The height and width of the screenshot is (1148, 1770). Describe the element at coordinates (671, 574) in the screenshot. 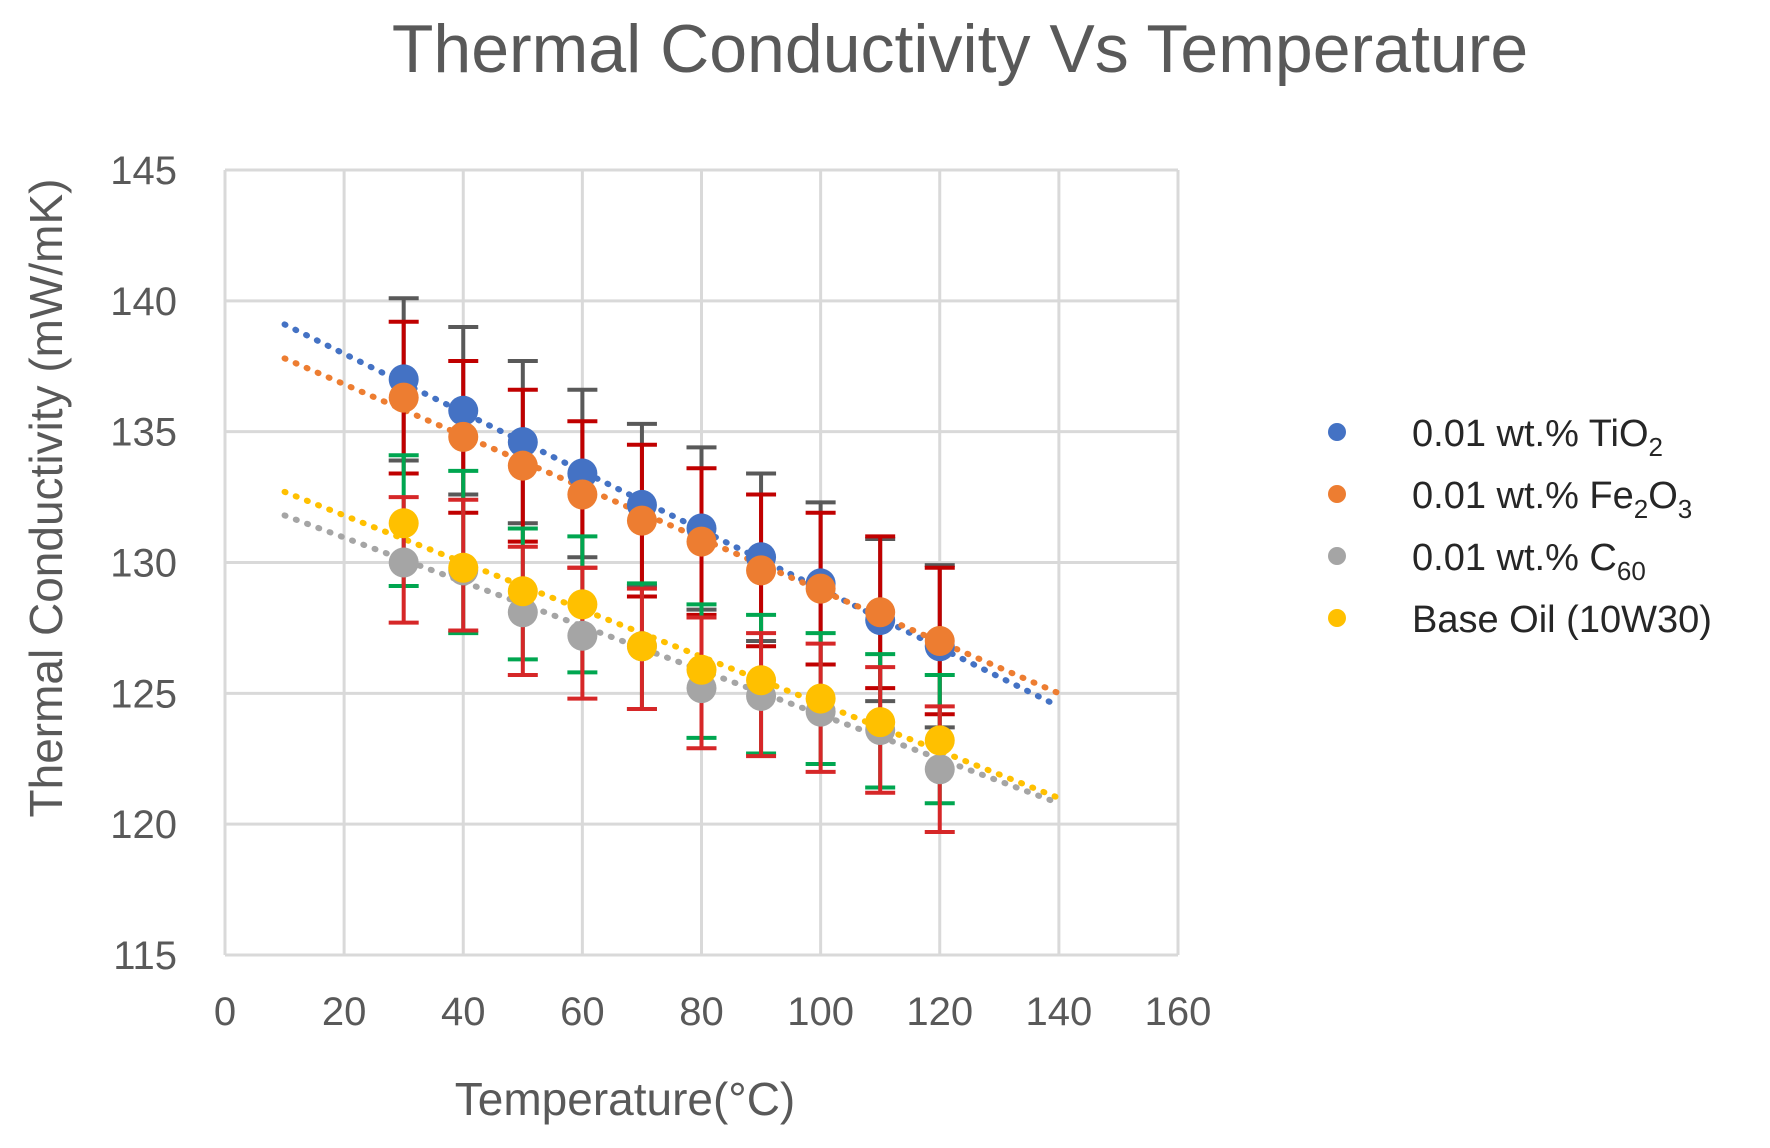

I see `data-points` at that location.